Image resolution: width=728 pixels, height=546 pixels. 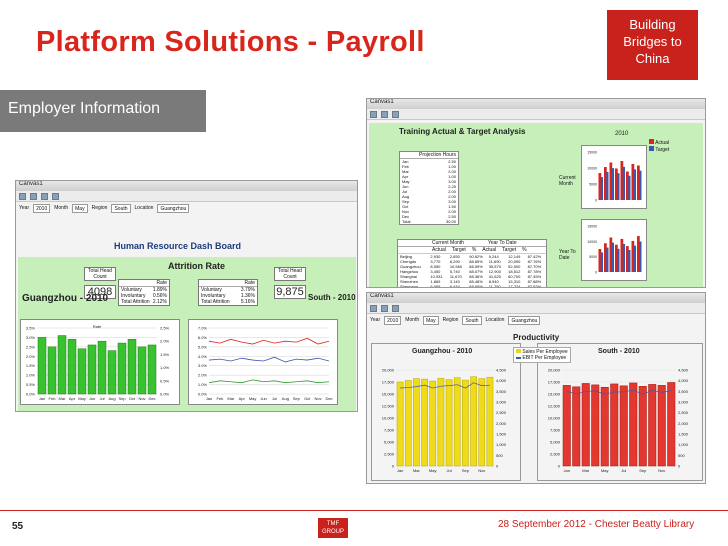 What do you see at coordinates (393, 320) in the screenshot?
I see `br-filter-year-select: 2010` at bounding box center [393, 320].